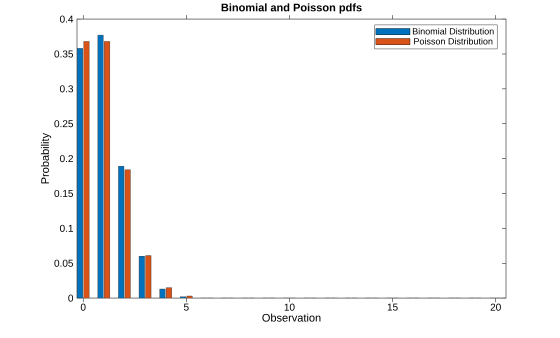  Describe the element at coordinates (64, 193) in the screenshot. I see `y-tick-label: 0.15` at that location.